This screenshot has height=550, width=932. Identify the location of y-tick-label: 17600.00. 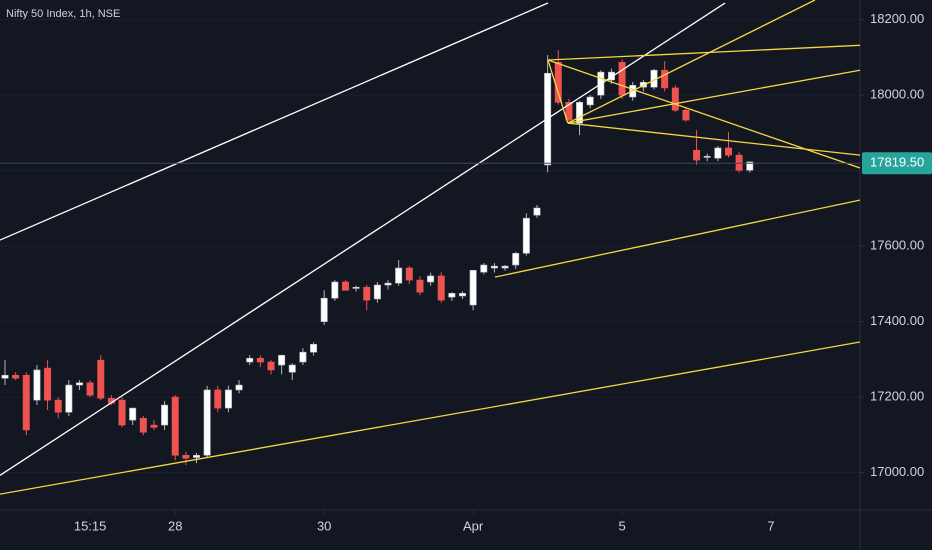
(897, 245).